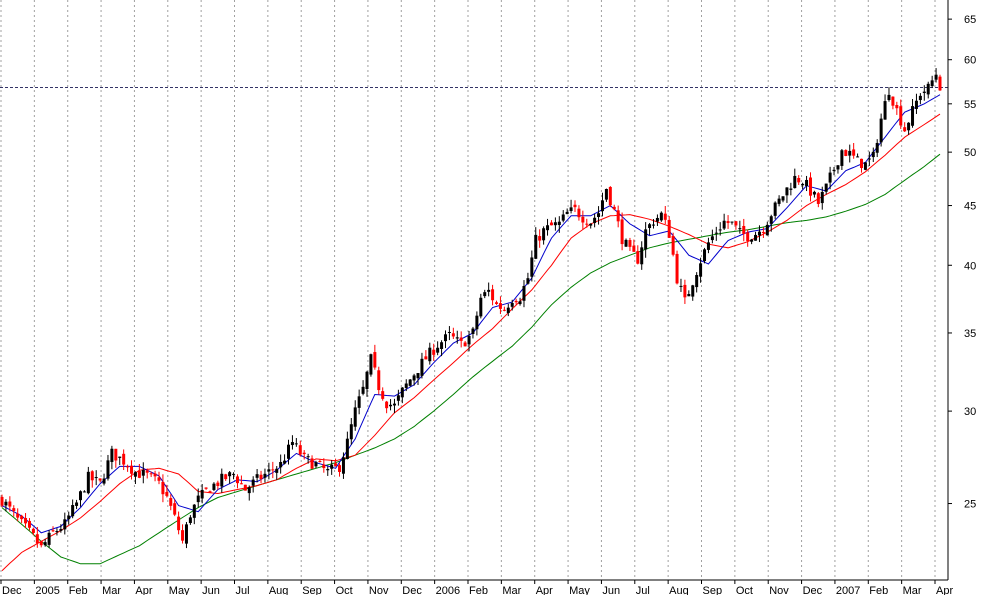 The width and height of the screenshot is (994, 600). I want to click on x-tick-label: 2006, so click(448, 590).